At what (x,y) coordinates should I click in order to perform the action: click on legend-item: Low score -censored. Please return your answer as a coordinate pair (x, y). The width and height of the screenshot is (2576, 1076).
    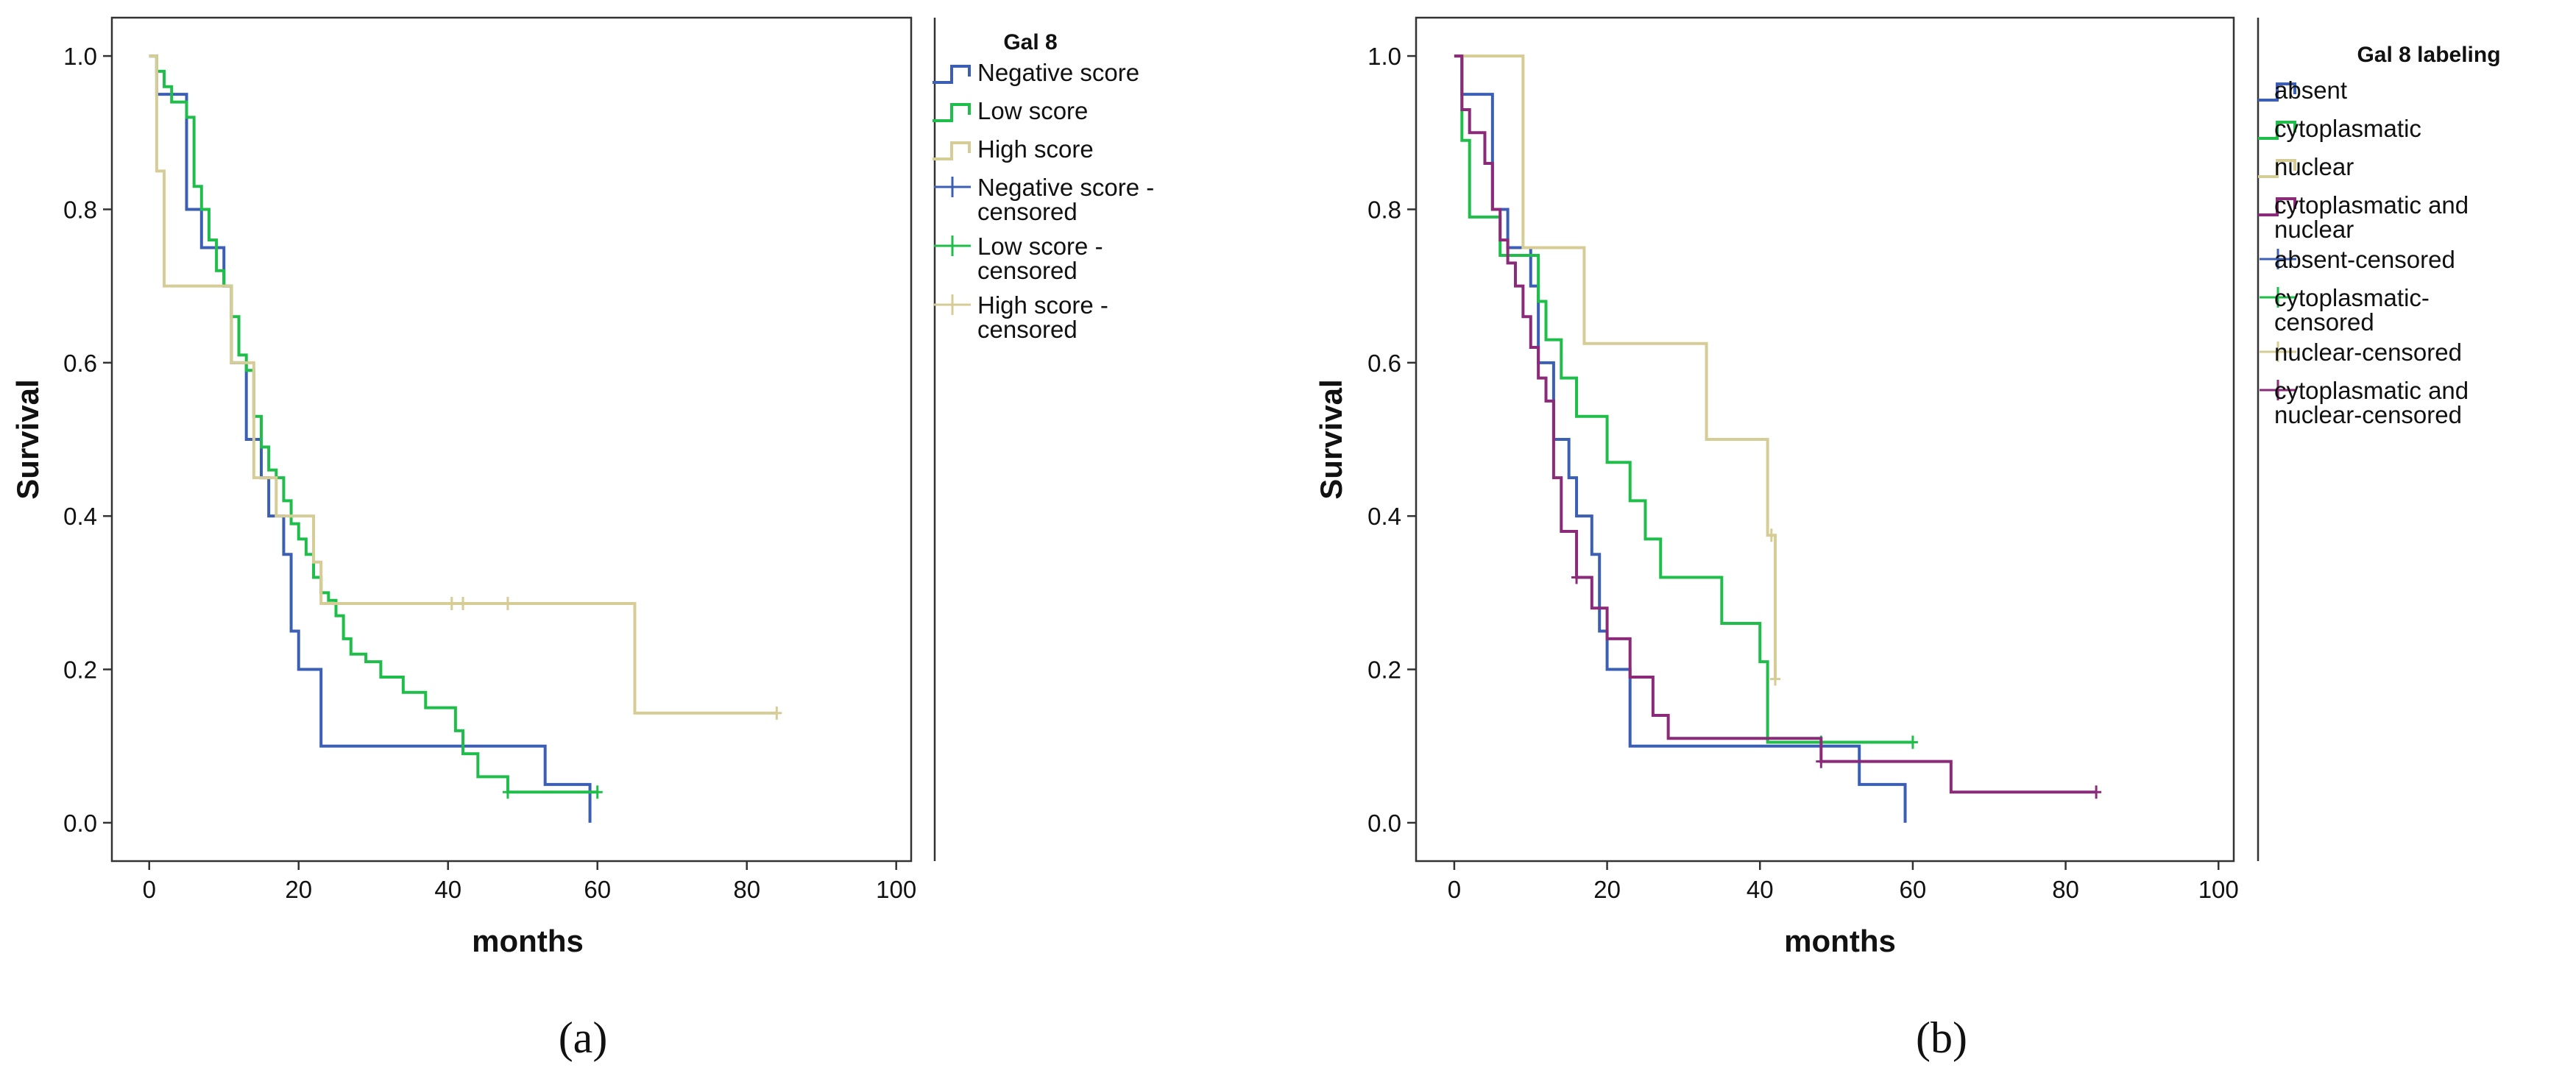
    Looking at the image, I should click on (1018, 258).